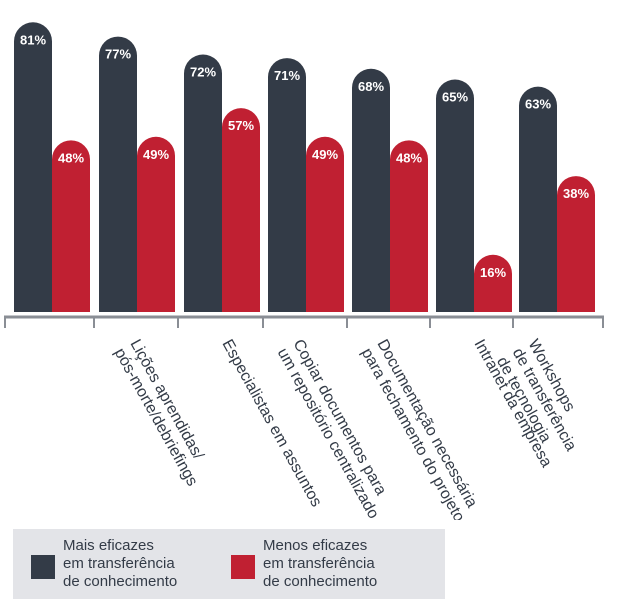 The height and width of the screenshot is (599, 627). Describe the element at coordinates (164, 413) in the screenshot. I see `category-label-licoes-aprendidas: Lições aprendidas/pós-morte/debriefings` at that location.